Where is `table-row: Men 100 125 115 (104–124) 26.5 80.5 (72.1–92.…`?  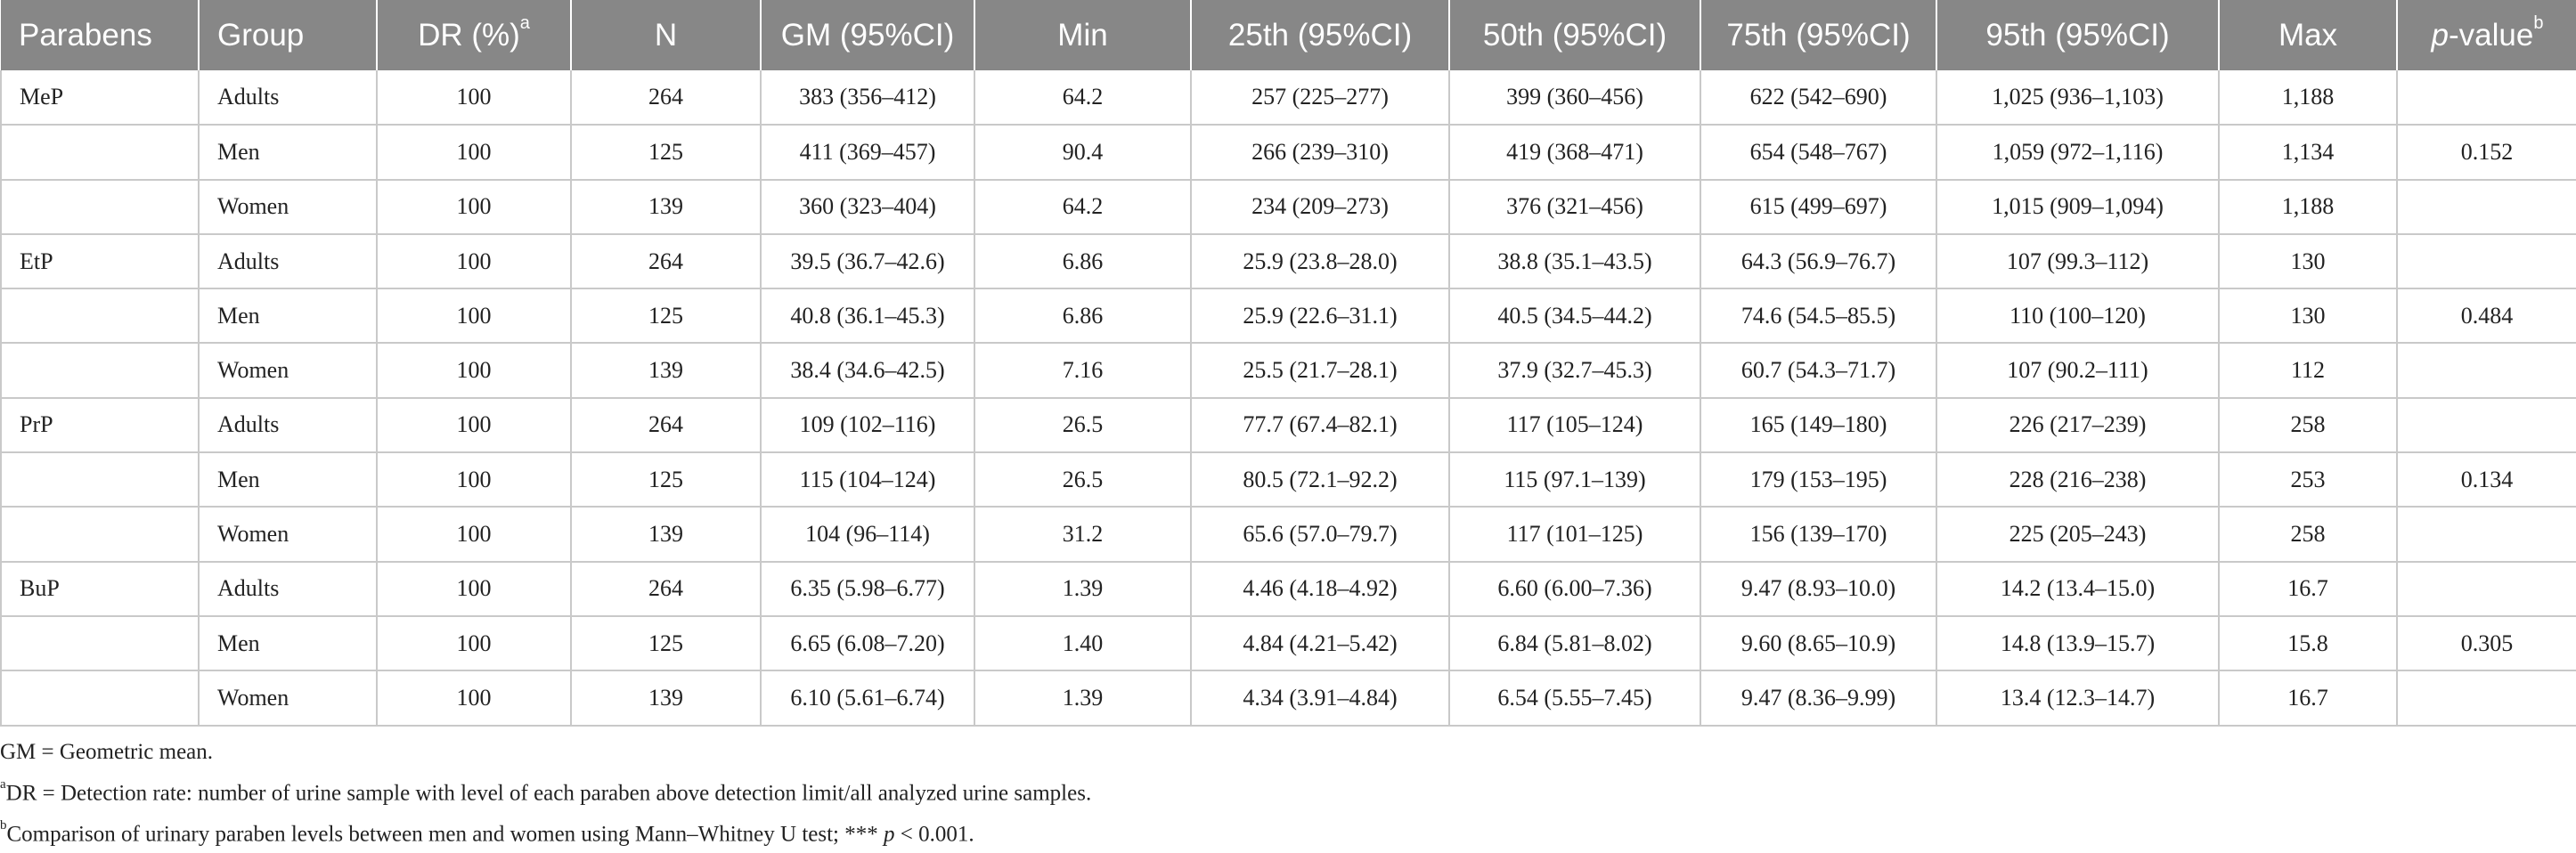 table-row: Men 100 125 115 (104–124) 26.5 80.5 (72.1–92.… is located at coordinates (1288, 480).